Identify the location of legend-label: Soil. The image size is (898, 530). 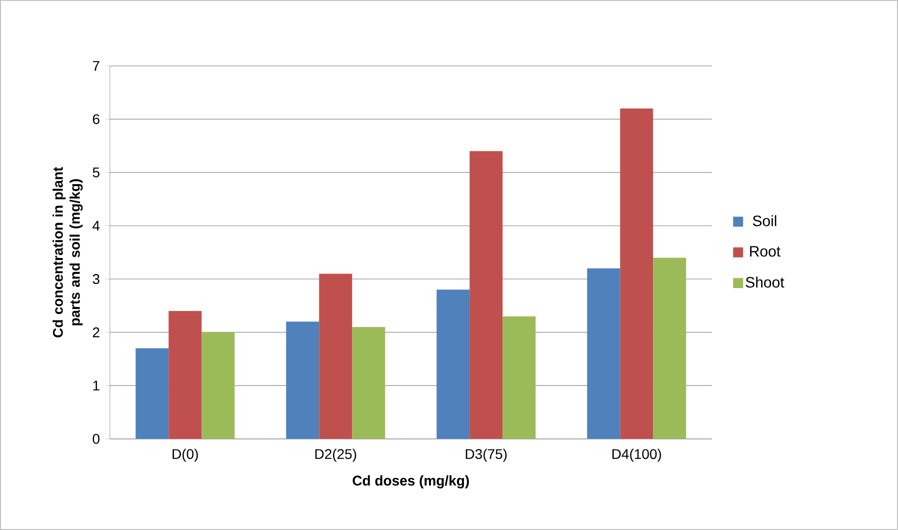
(764, 220).